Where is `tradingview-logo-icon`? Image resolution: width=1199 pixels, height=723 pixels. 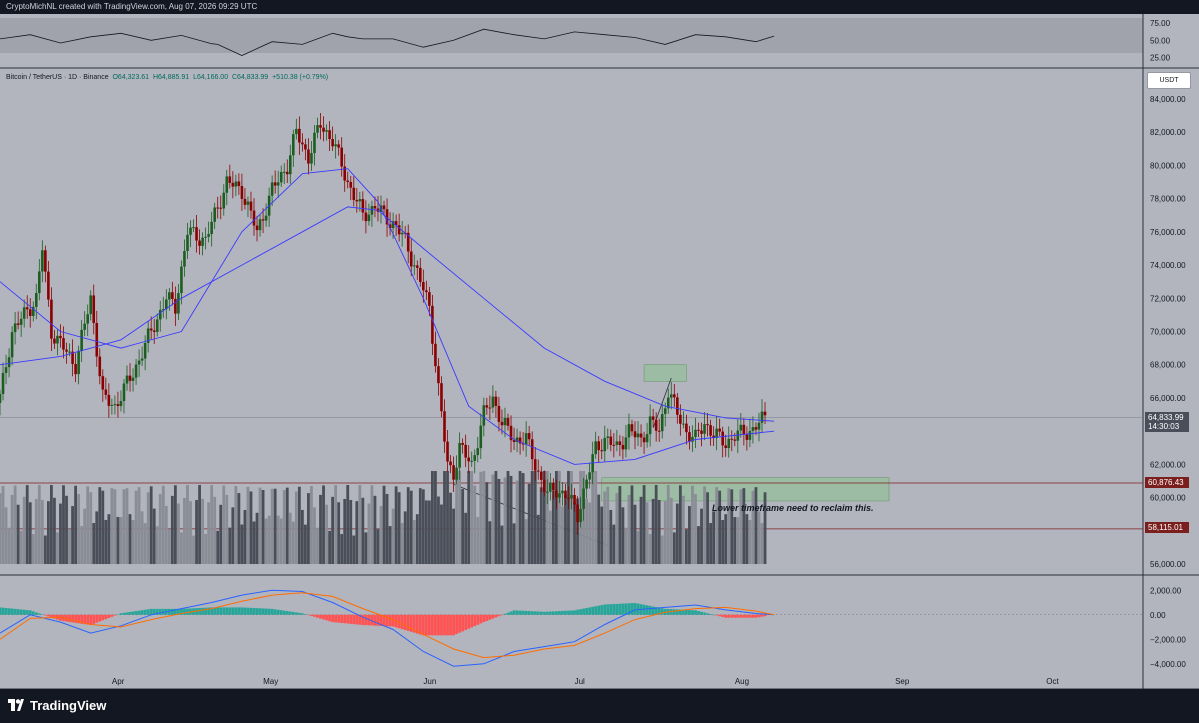 tradingview-logo-icon is located at coordinates (16, 705).